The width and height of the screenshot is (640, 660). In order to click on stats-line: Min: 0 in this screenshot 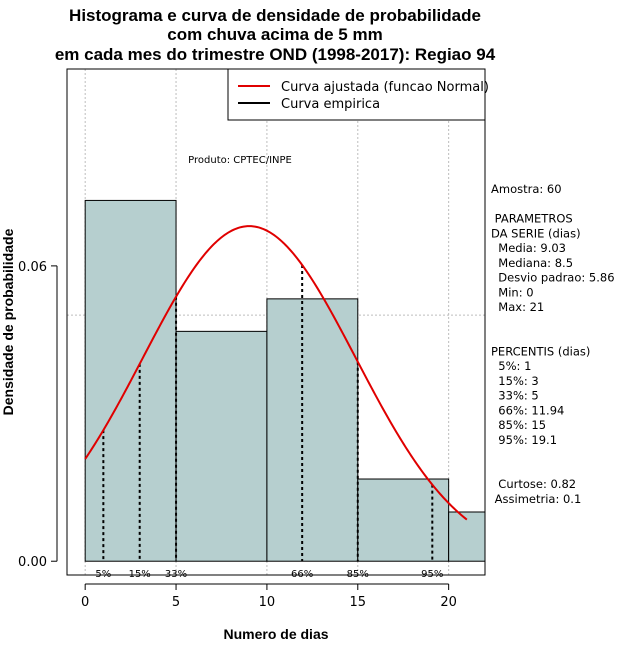, I will do `click(512, 292)`.